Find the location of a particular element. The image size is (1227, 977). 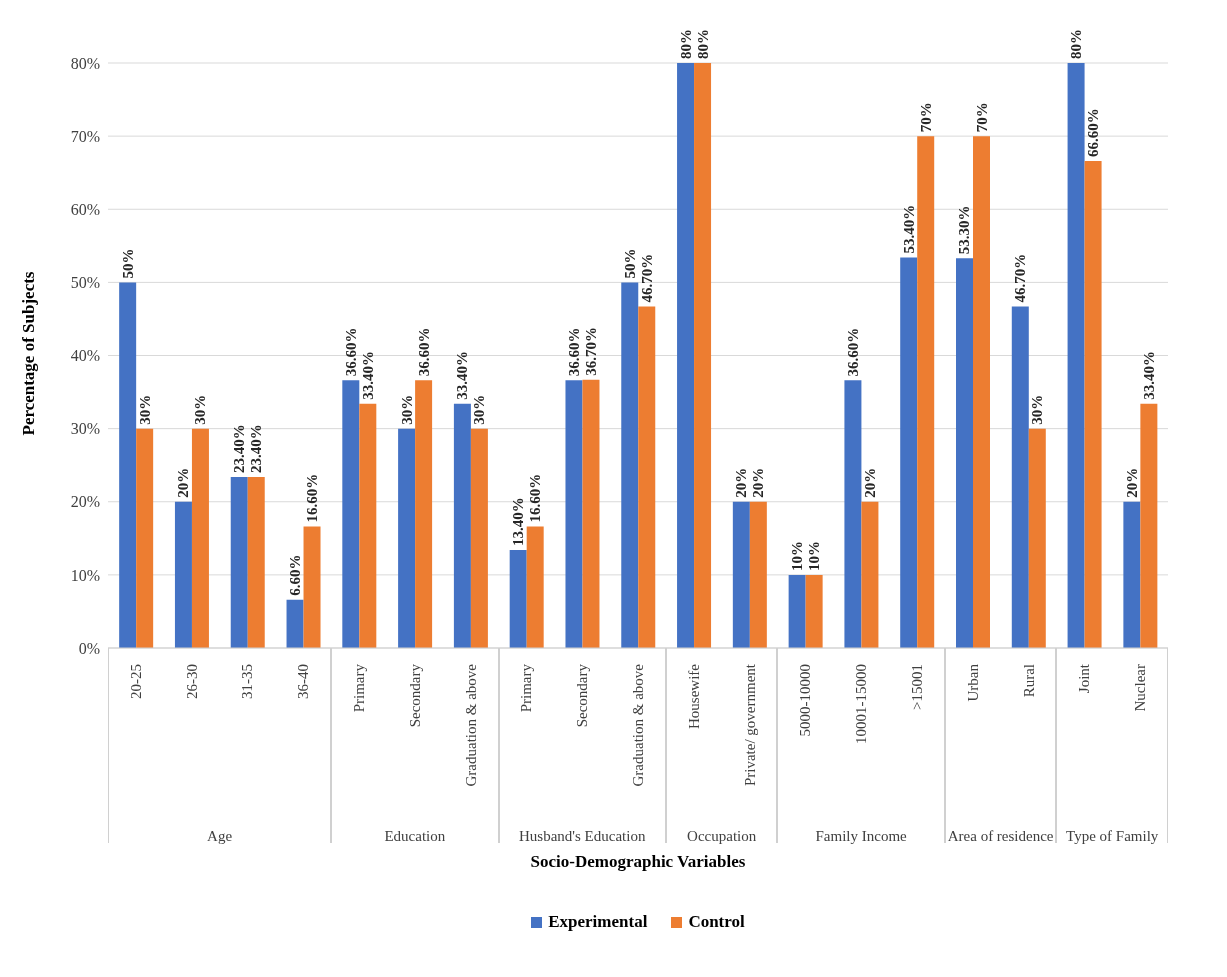

data-label: 53.40% is located at coordinates (908, 229).